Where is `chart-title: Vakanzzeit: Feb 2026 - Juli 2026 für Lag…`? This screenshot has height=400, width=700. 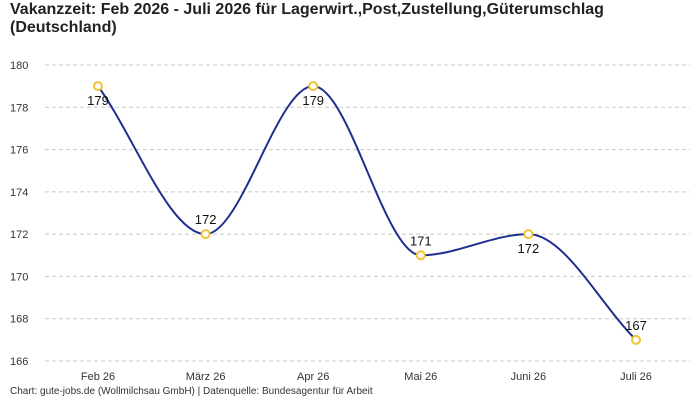 chart-title: Vakanzzeit: Feb 2026 - Juli 2026 für Lag… is located at coordinates (307, 18).